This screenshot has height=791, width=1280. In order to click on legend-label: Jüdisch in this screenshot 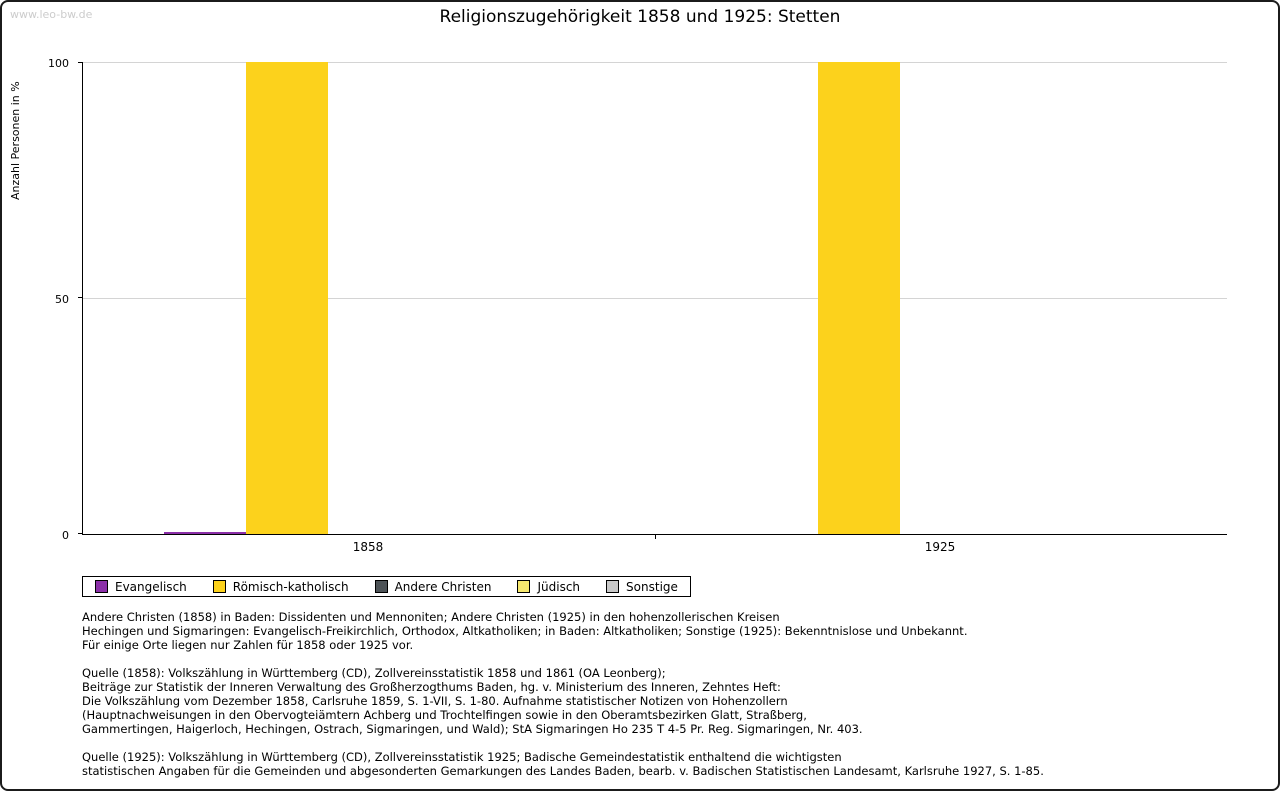, I will do `click(559, 586)`.